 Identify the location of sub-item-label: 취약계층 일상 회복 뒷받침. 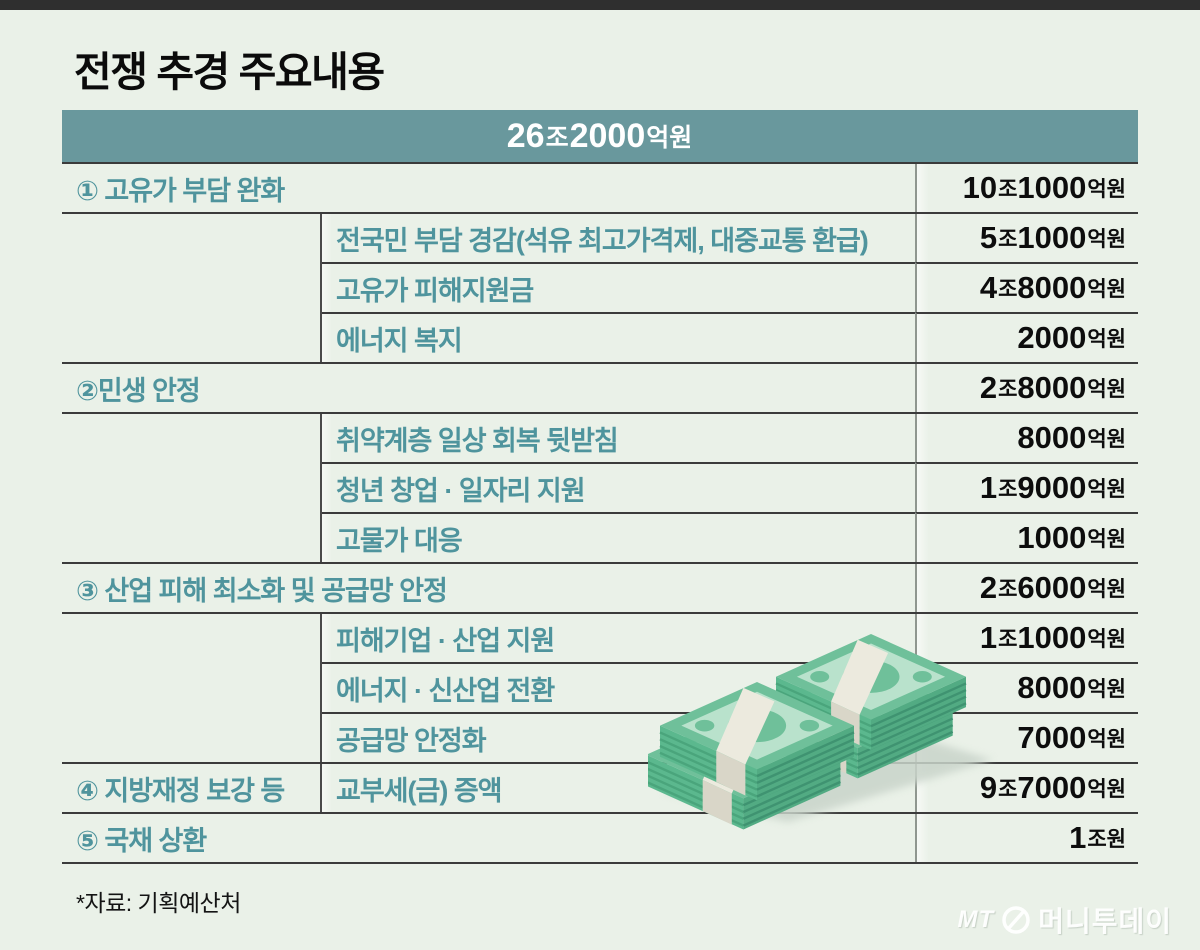
(618, 438).